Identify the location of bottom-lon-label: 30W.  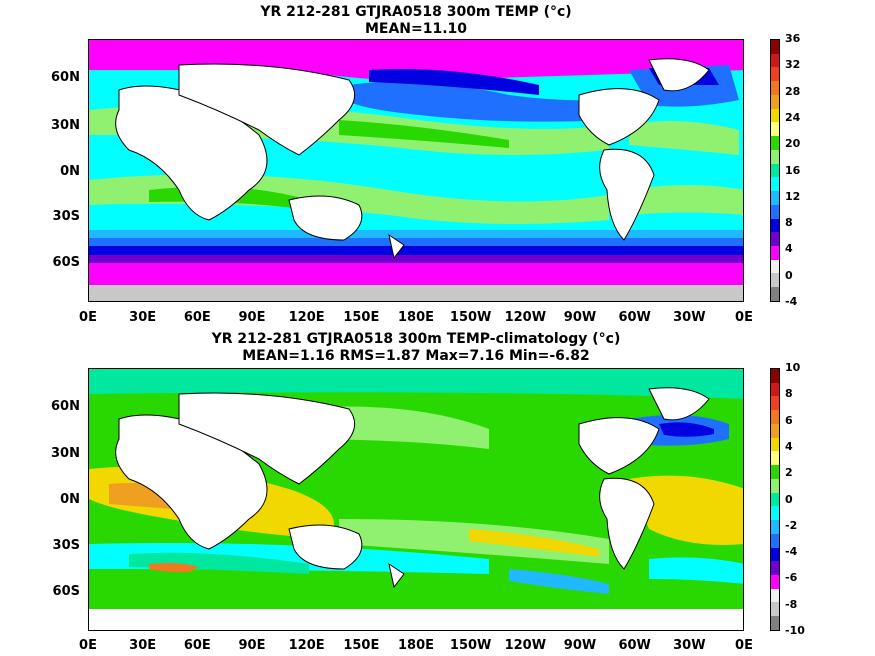
(689, 645).